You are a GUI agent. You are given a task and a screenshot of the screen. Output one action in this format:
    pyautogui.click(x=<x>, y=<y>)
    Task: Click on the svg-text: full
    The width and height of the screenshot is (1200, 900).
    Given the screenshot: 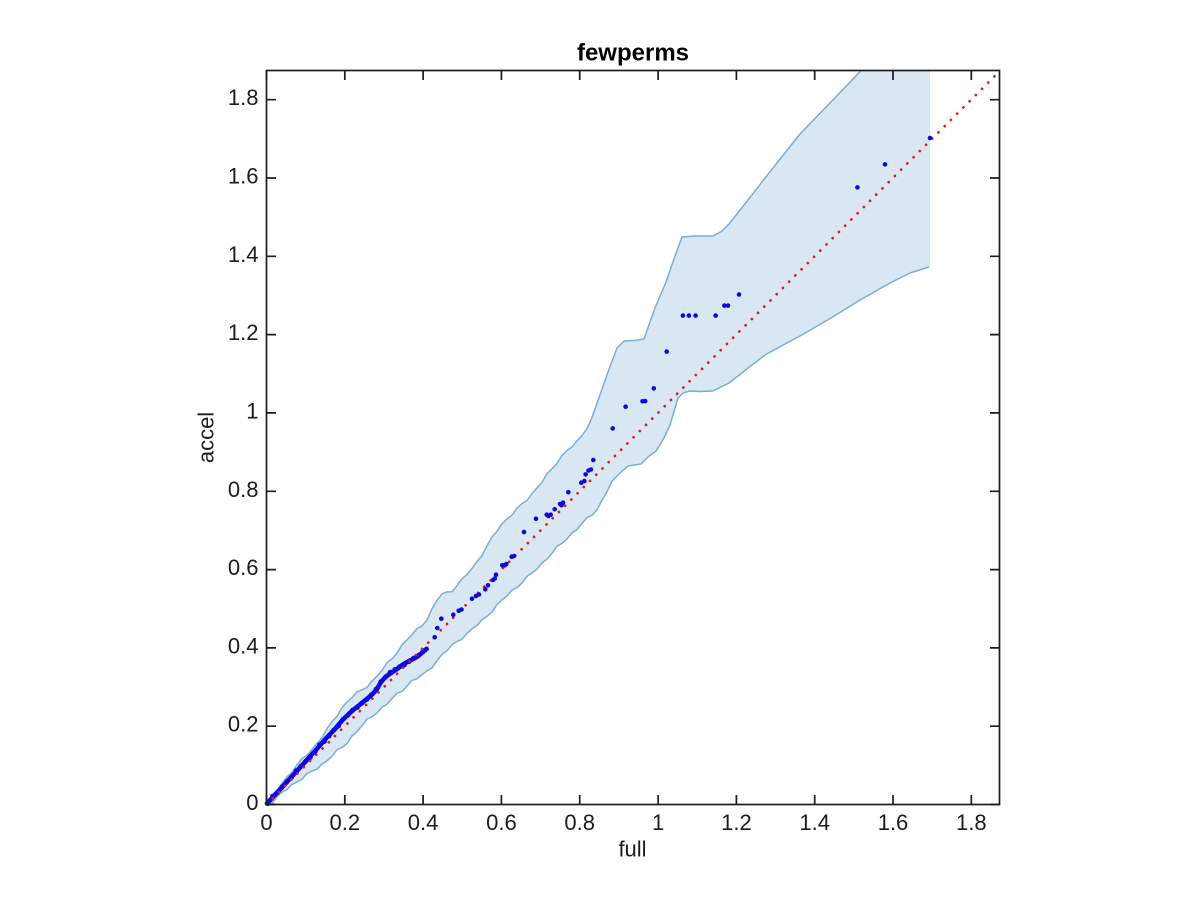 What is the action you would take?
    pyautogui.click(x=632, y=849)
    